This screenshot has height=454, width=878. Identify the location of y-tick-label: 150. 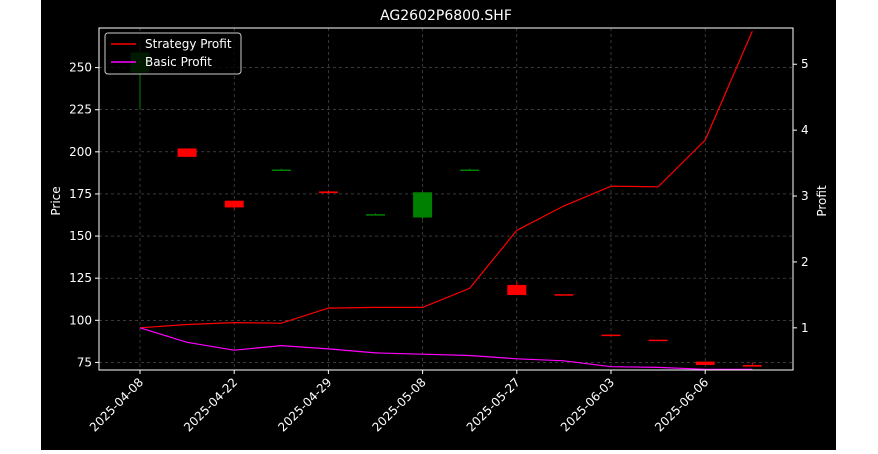
(80, 236).